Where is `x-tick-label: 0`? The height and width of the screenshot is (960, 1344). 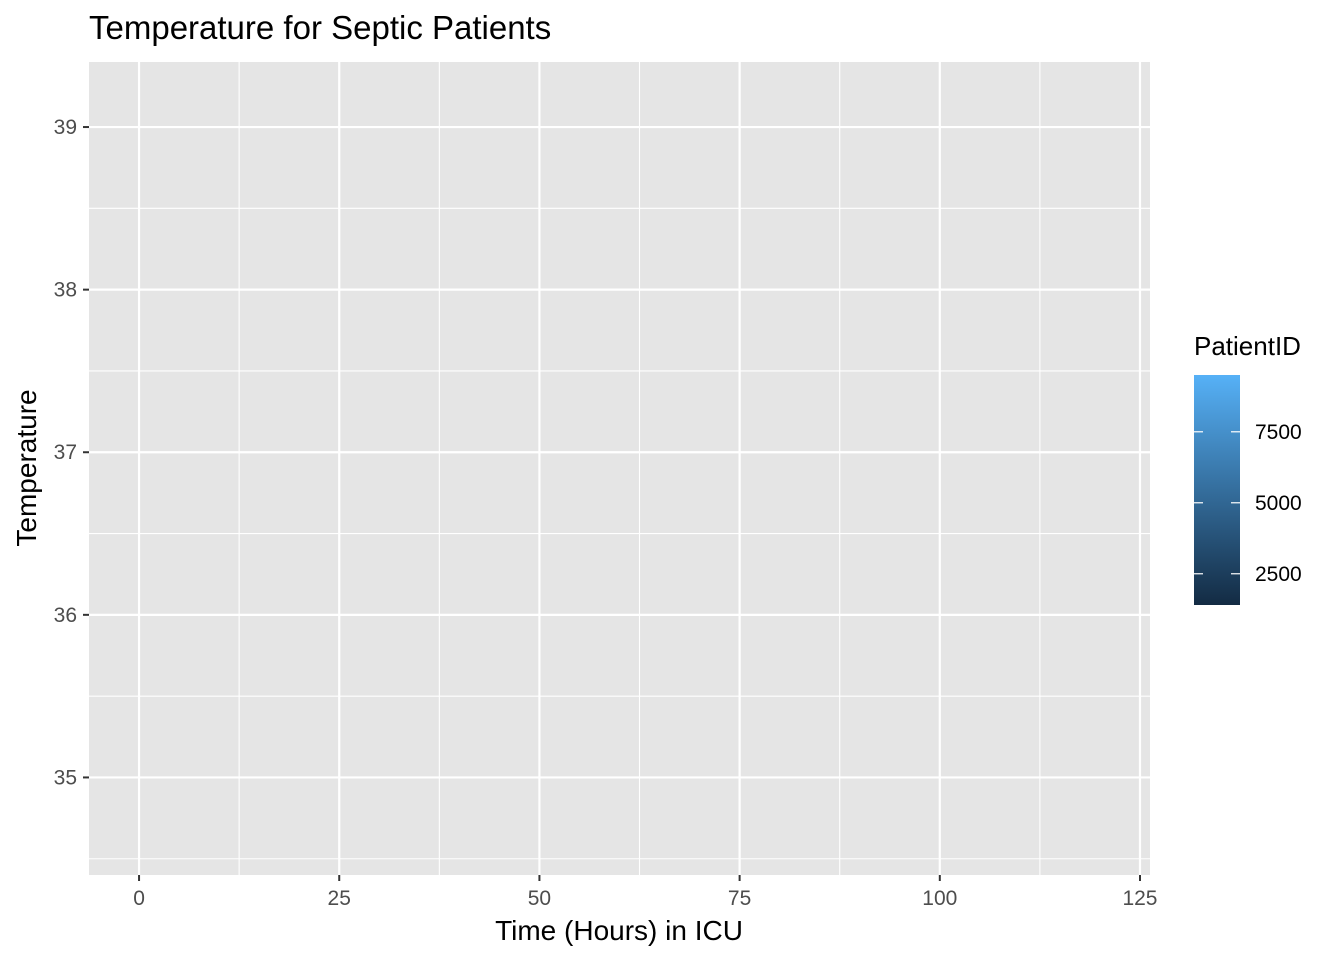 x-tick-label: 0 is located at coordinates (139, 898).